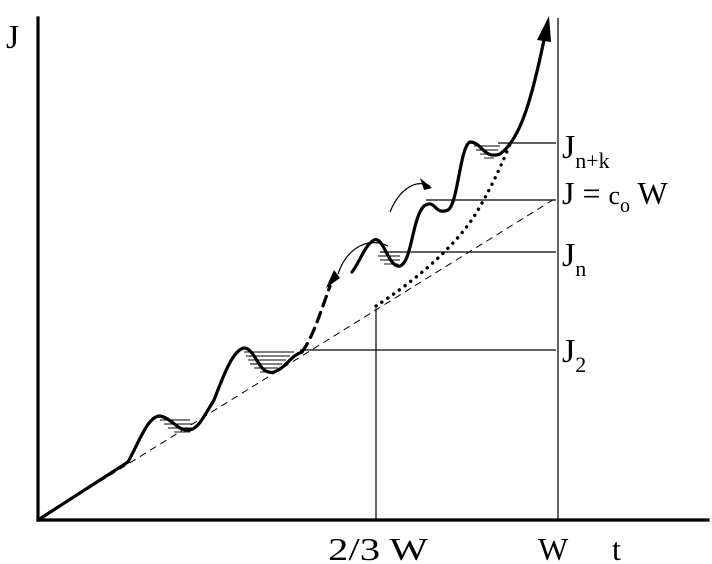 The height and width of the screenshot is (564, 712). Describe the element at coordinates (426, 184) in the screenshot. I see `small-arrow-2-head` at that location.